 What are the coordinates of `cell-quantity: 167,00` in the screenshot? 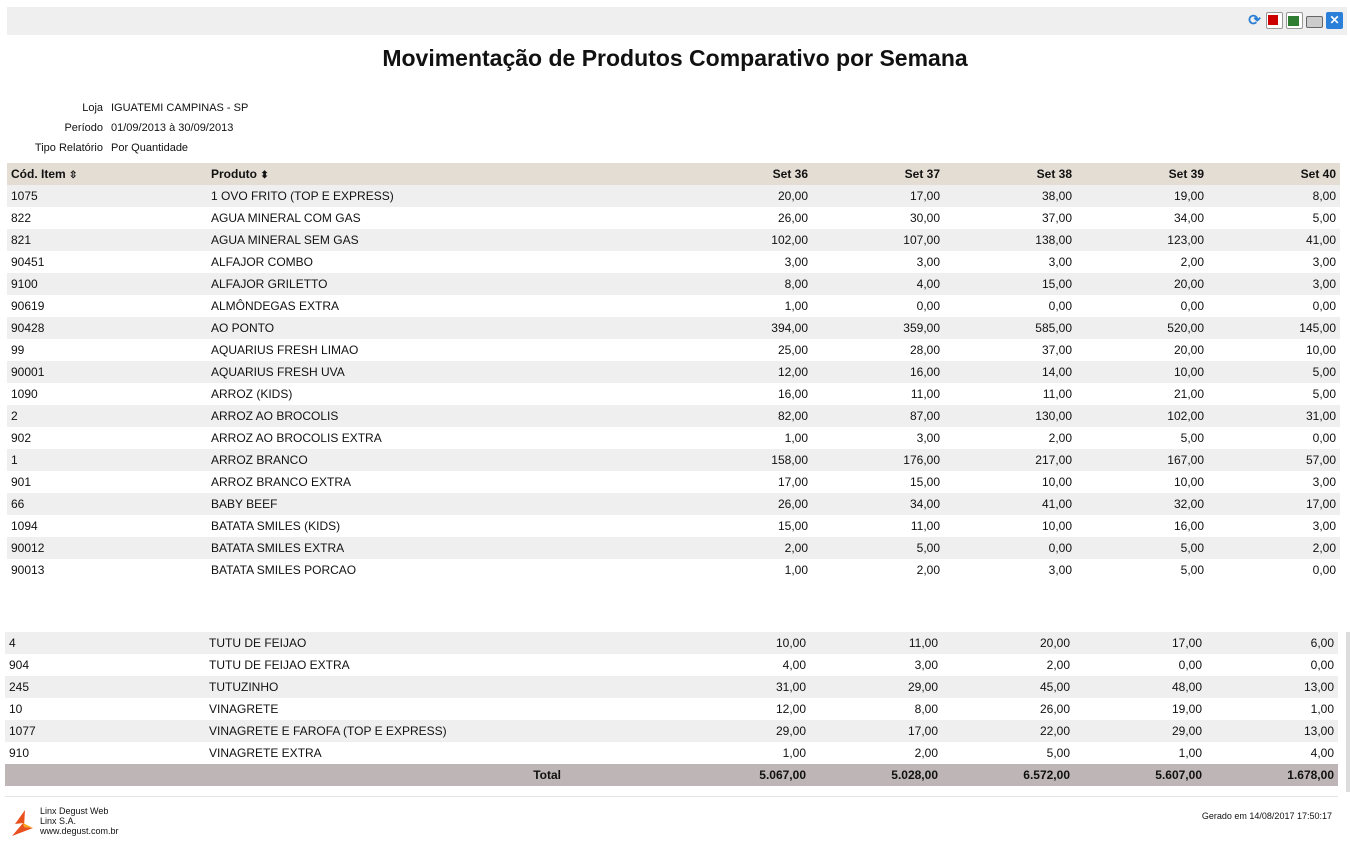 It's located at (1142, 460).